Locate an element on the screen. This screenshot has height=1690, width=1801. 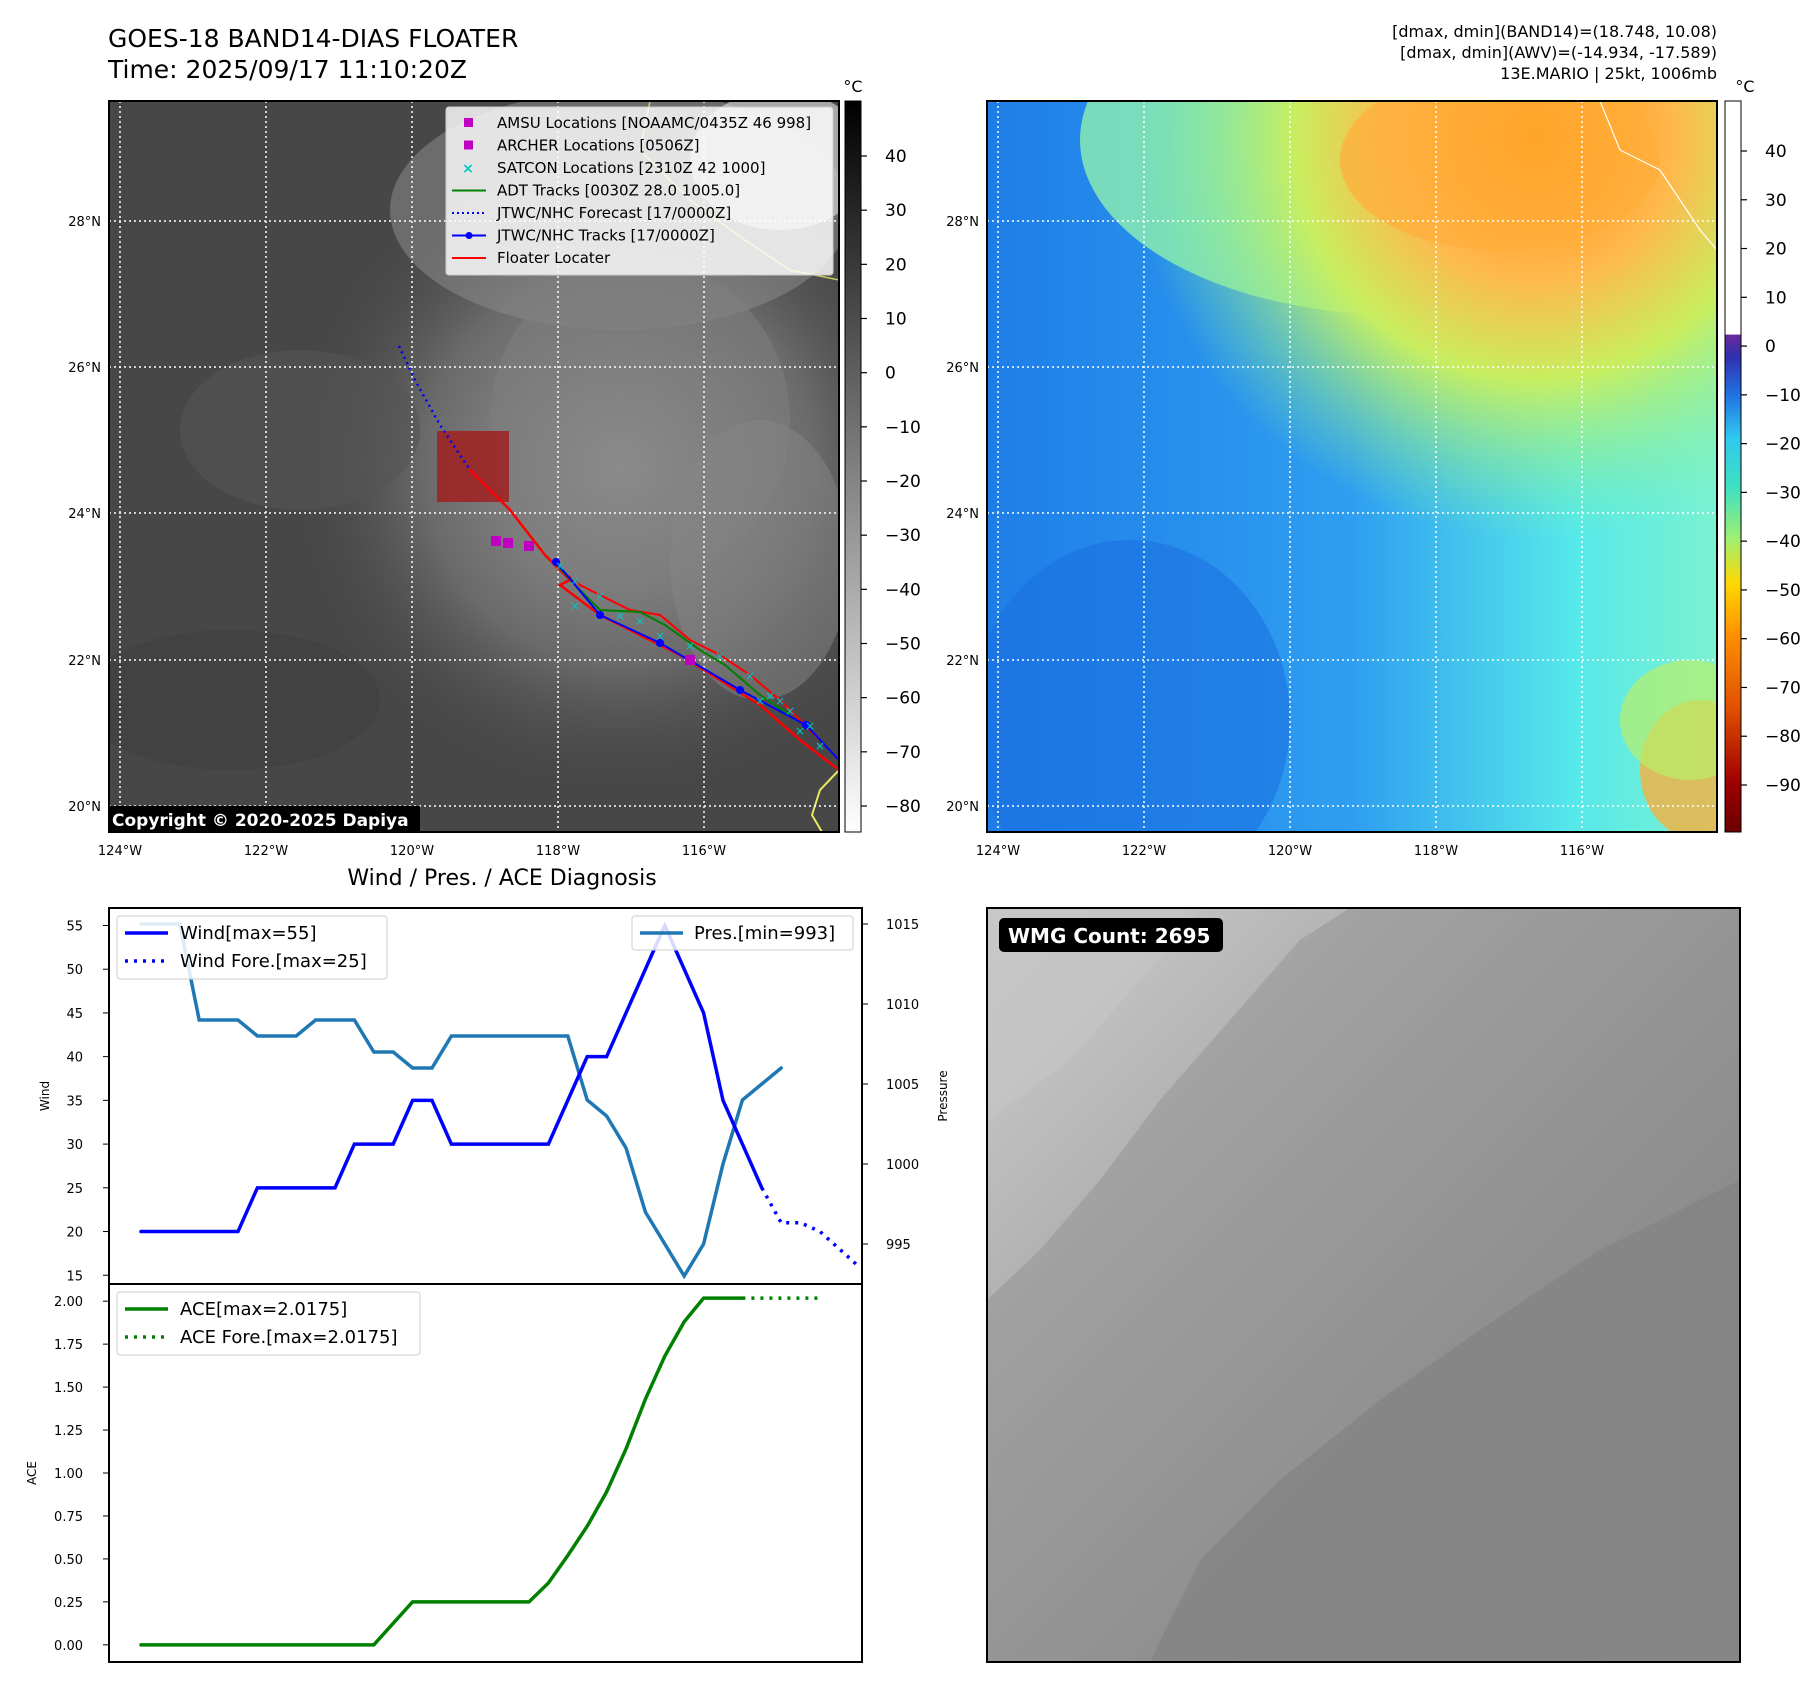
wv-lon-tick-label: 116°W is located at coordinates (1582, 851).